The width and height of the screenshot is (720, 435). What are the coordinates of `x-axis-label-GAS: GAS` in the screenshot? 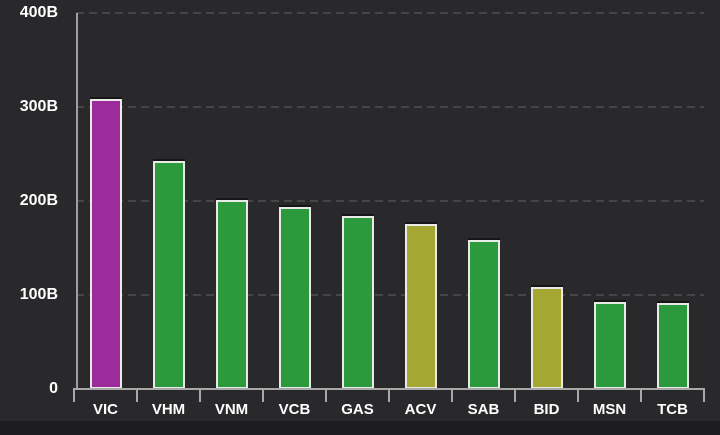 It's located at (357, 409).